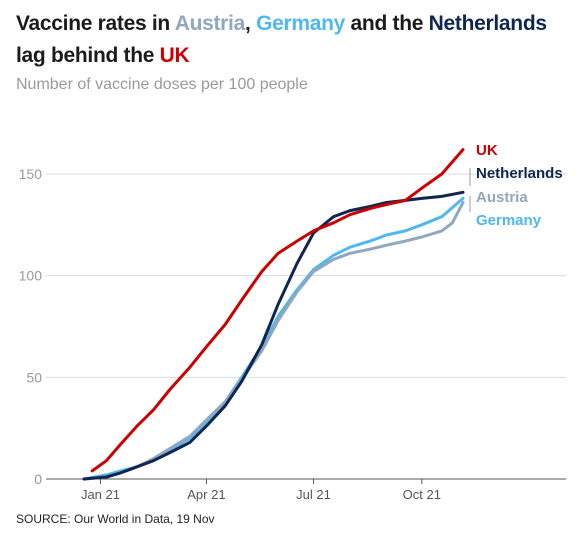 The height and width of the screenshot is (553, 579). I want to click on title-part: Austria, so click(210, 23).